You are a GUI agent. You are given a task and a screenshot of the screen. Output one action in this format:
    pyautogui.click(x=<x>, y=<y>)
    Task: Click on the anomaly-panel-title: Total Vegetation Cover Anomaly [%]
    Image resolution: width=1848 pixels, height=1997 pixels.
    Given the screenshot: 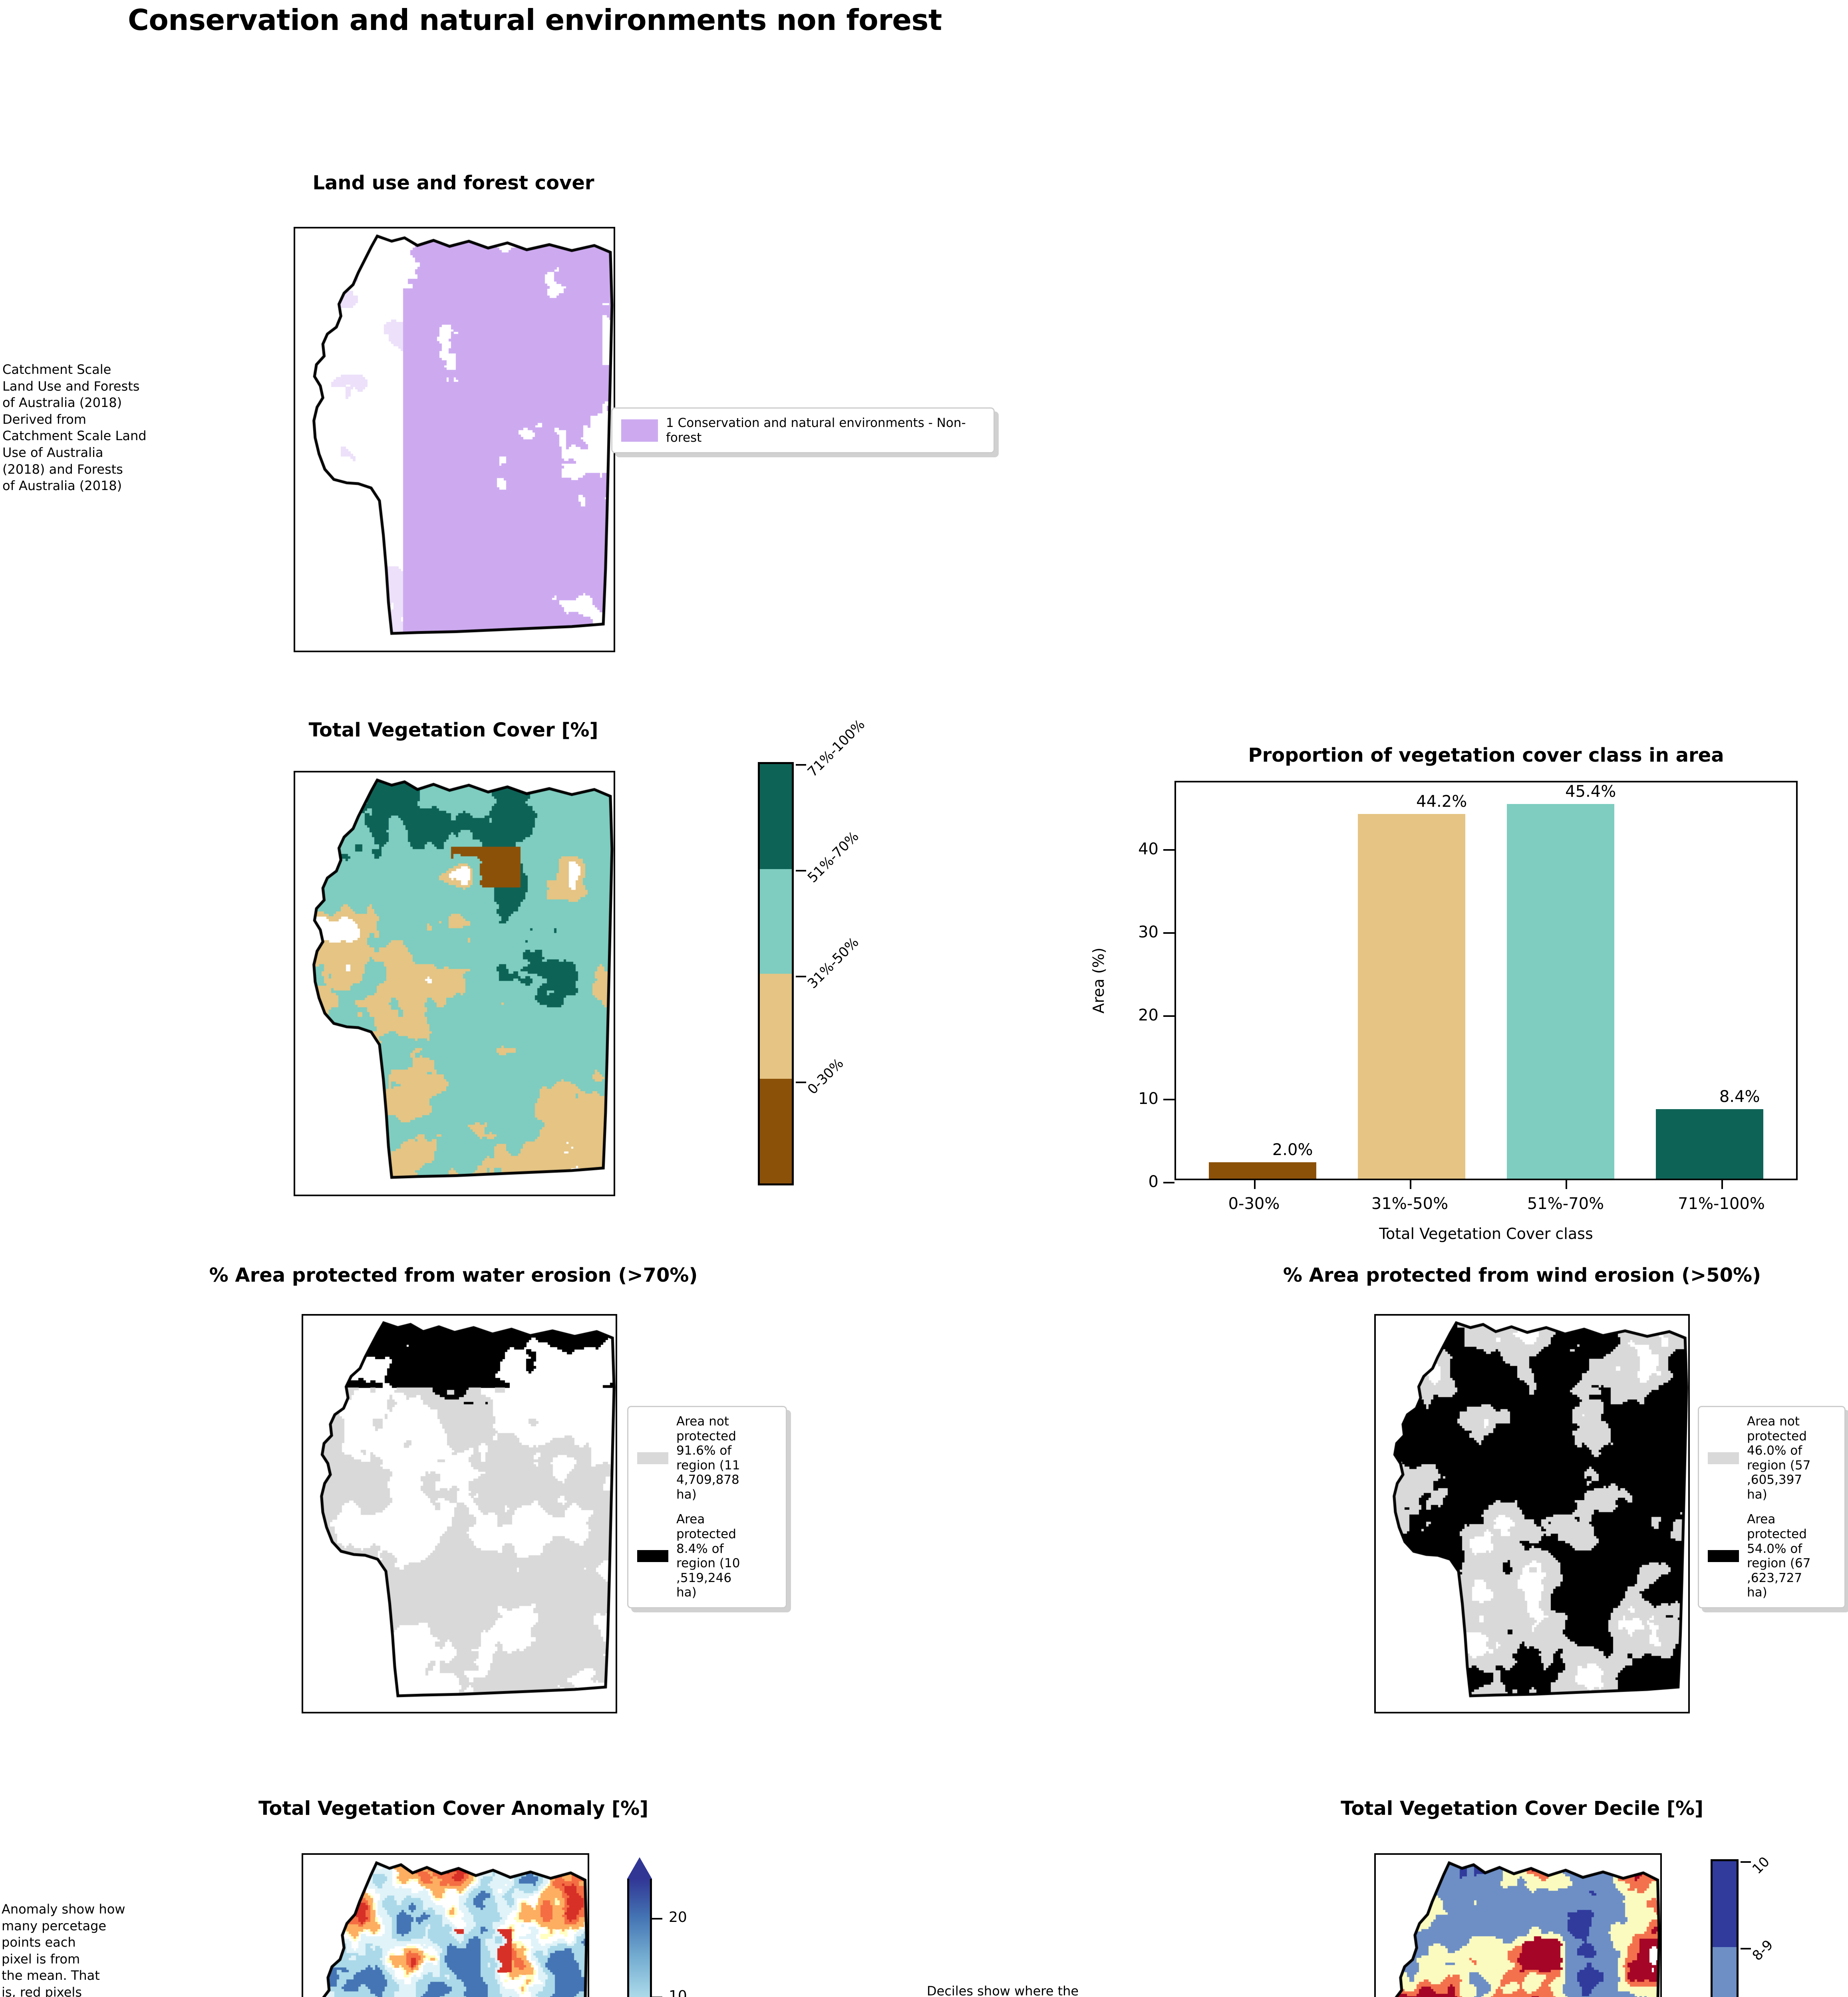 What is the action you would take?
    pyautogui.click(x=453, y=1808)
    